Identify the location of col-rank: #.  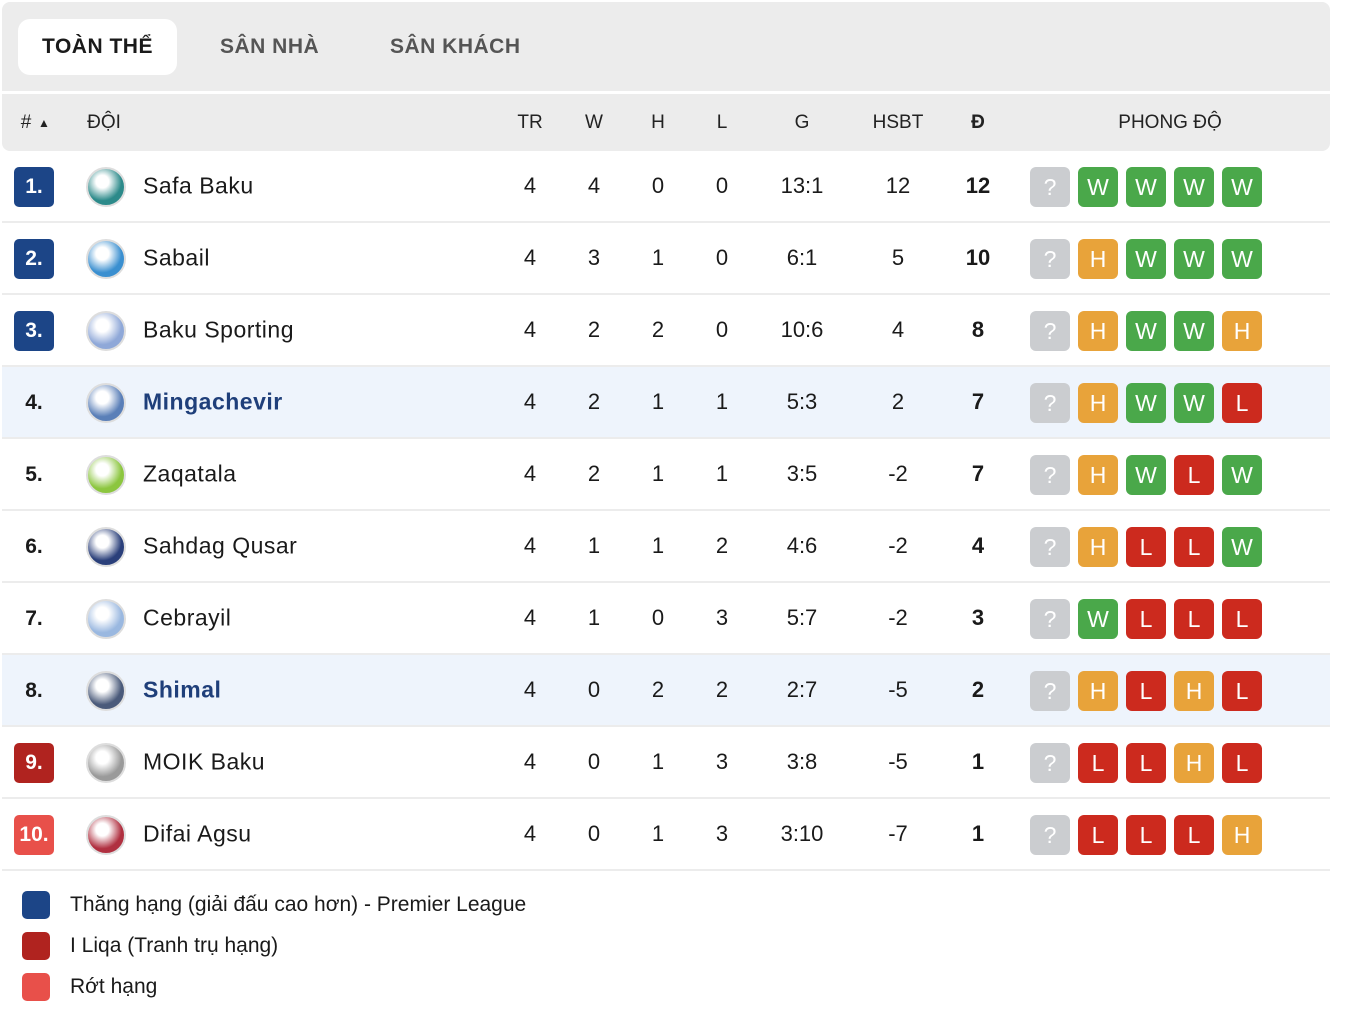
(26, 122).